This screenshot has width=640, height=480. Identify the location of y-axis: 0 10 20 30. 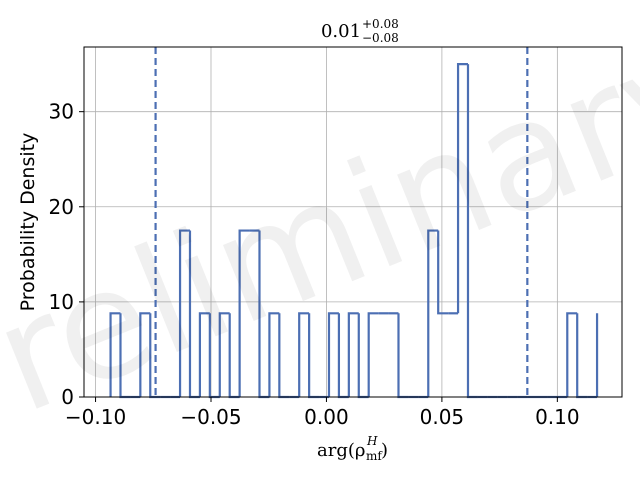
(66, 254).